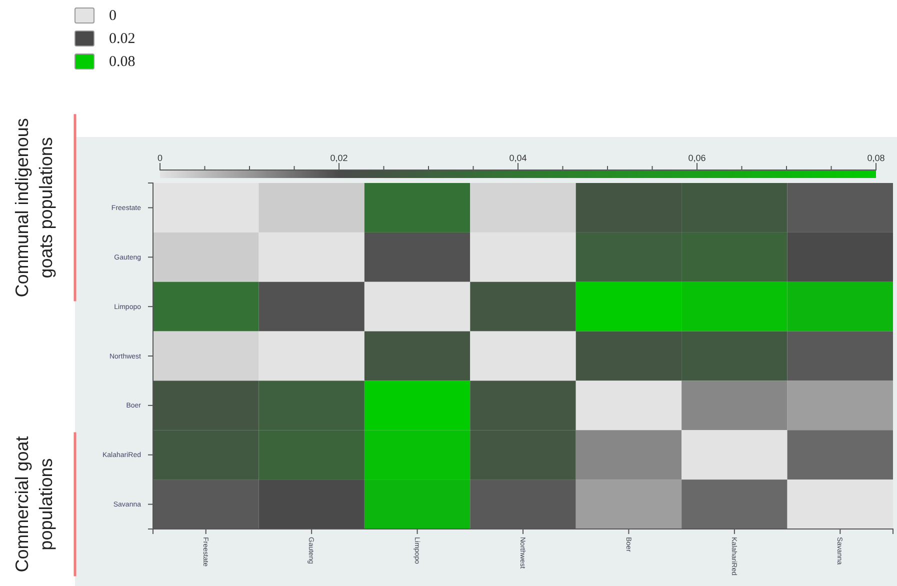 The height and width of the screenshot is (586, 897). Describe the element at coordinates (34, 504) in the screenshot. I see `y2-tick-label: Commercial goat populations` at that location.